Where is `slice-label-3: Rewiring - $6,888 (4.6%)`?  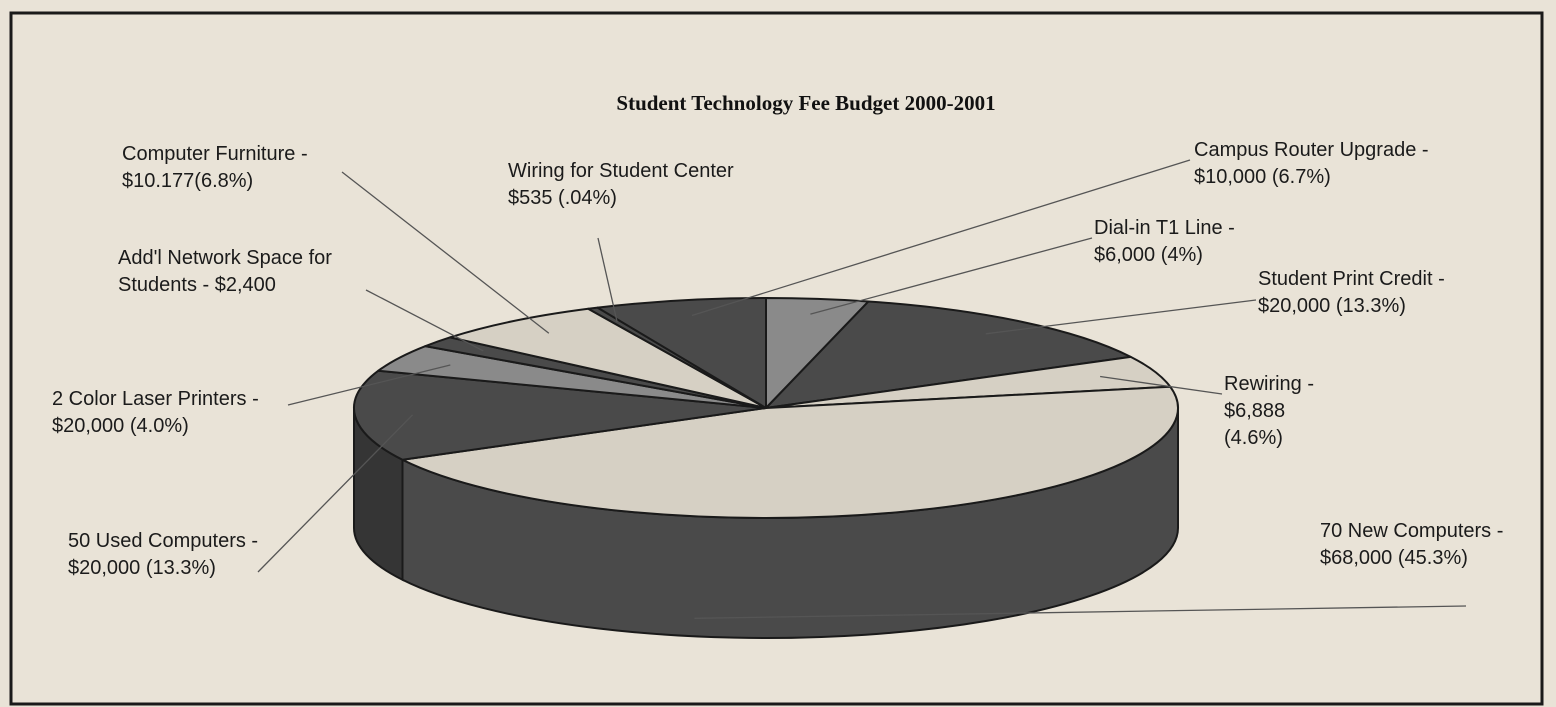
slice-label-3: Rewiring - $6,888 (4.6%) is located at coordinates (1269, 411).